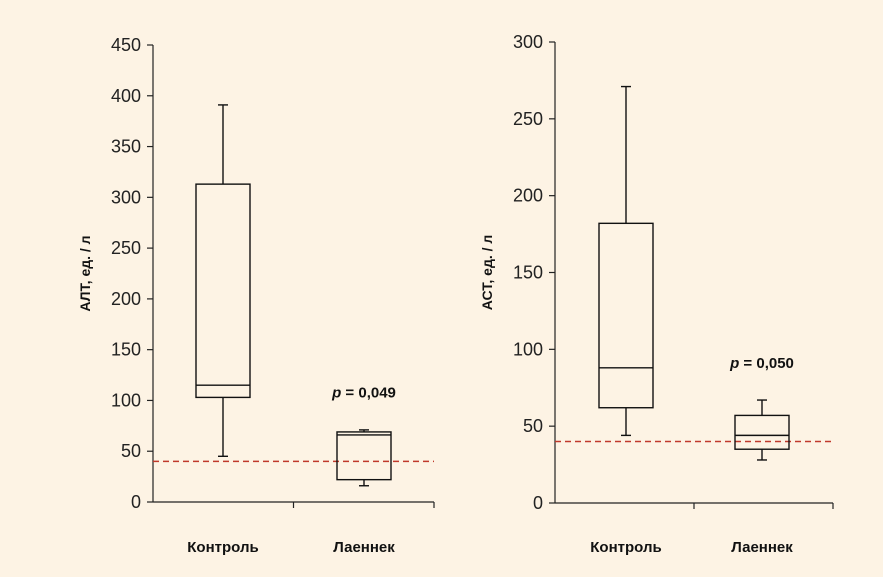 The height and width of the screenshot is (577, 883). What do you see at coordinates (487, 273) in the screenshot?
I see `y-axis-title: АСТ, ед. / л` at bounding box center [487, 273].